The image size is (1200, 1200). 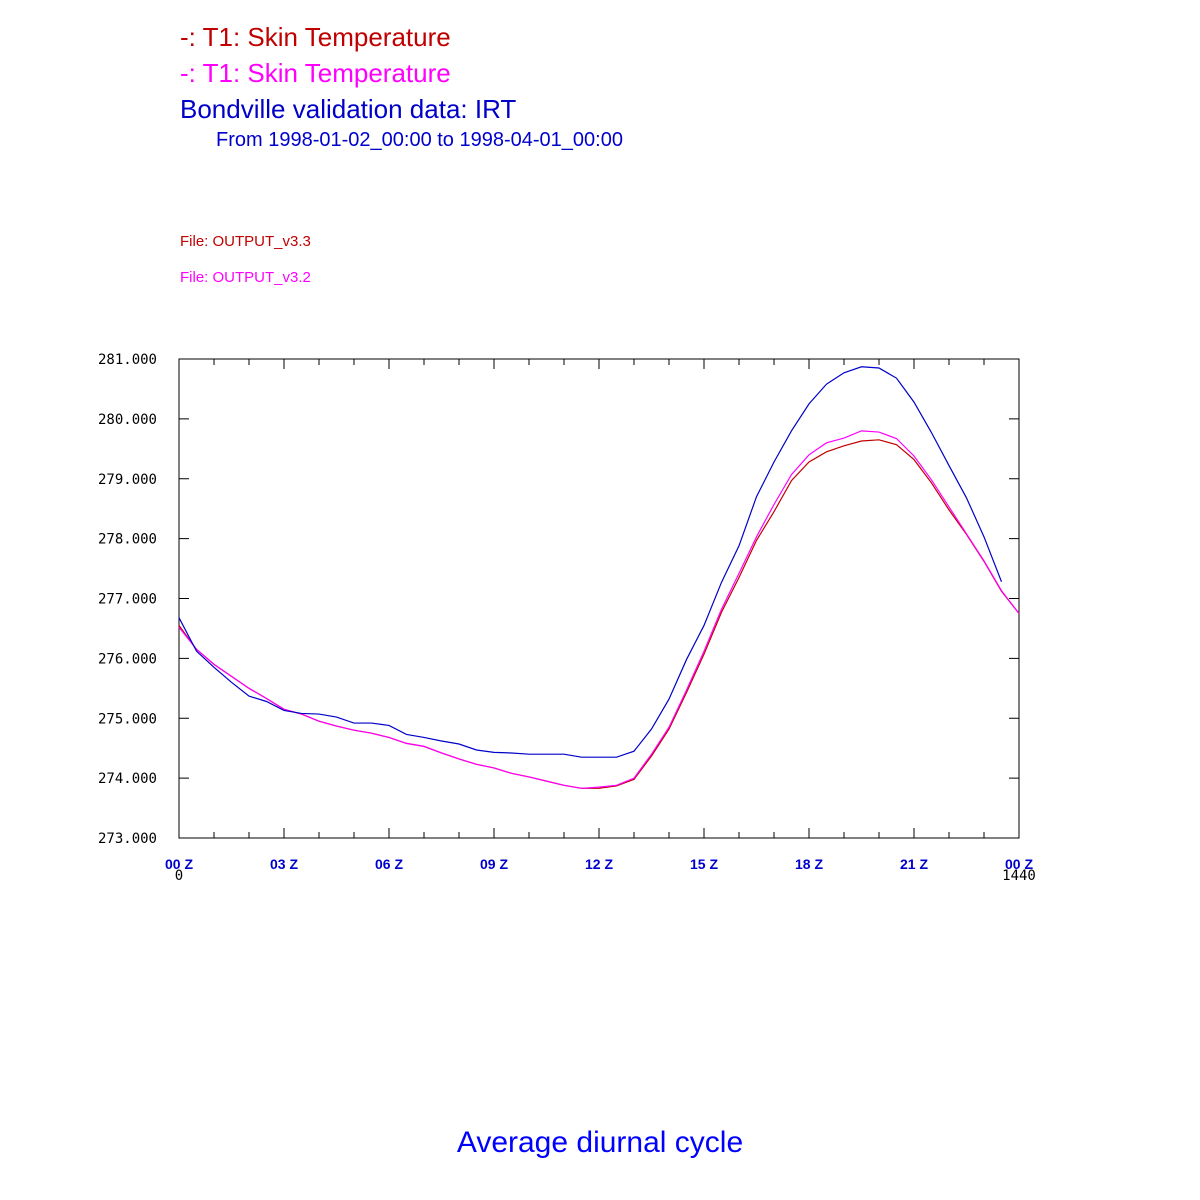 What do you see at coordinates (127, 600) in the screenshot?
I see `y-tick-label: 277.000` at bounding box center [127, 600].